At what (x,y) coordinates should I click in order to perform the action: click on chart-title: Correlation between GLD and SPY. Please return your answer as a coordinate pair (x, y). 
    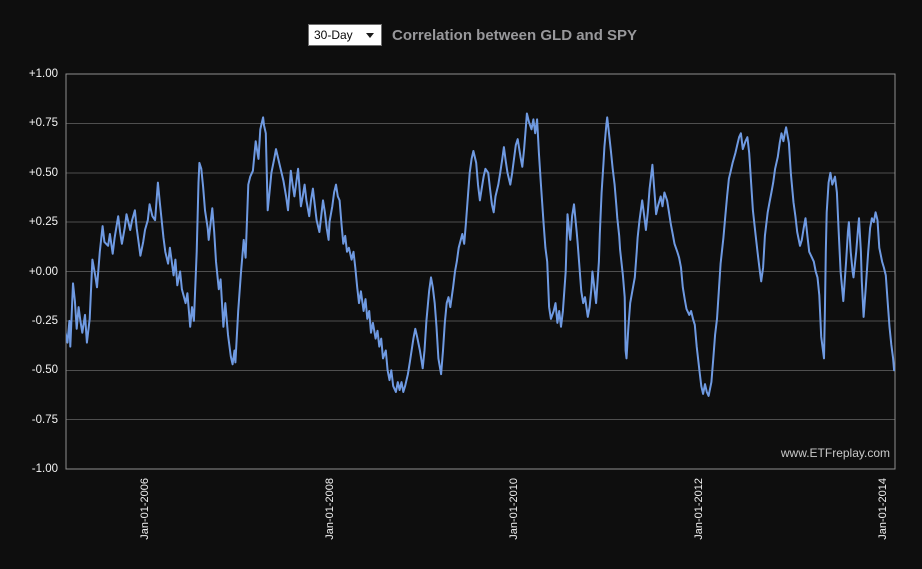
    Looking at the image, I should click on (515, 35).